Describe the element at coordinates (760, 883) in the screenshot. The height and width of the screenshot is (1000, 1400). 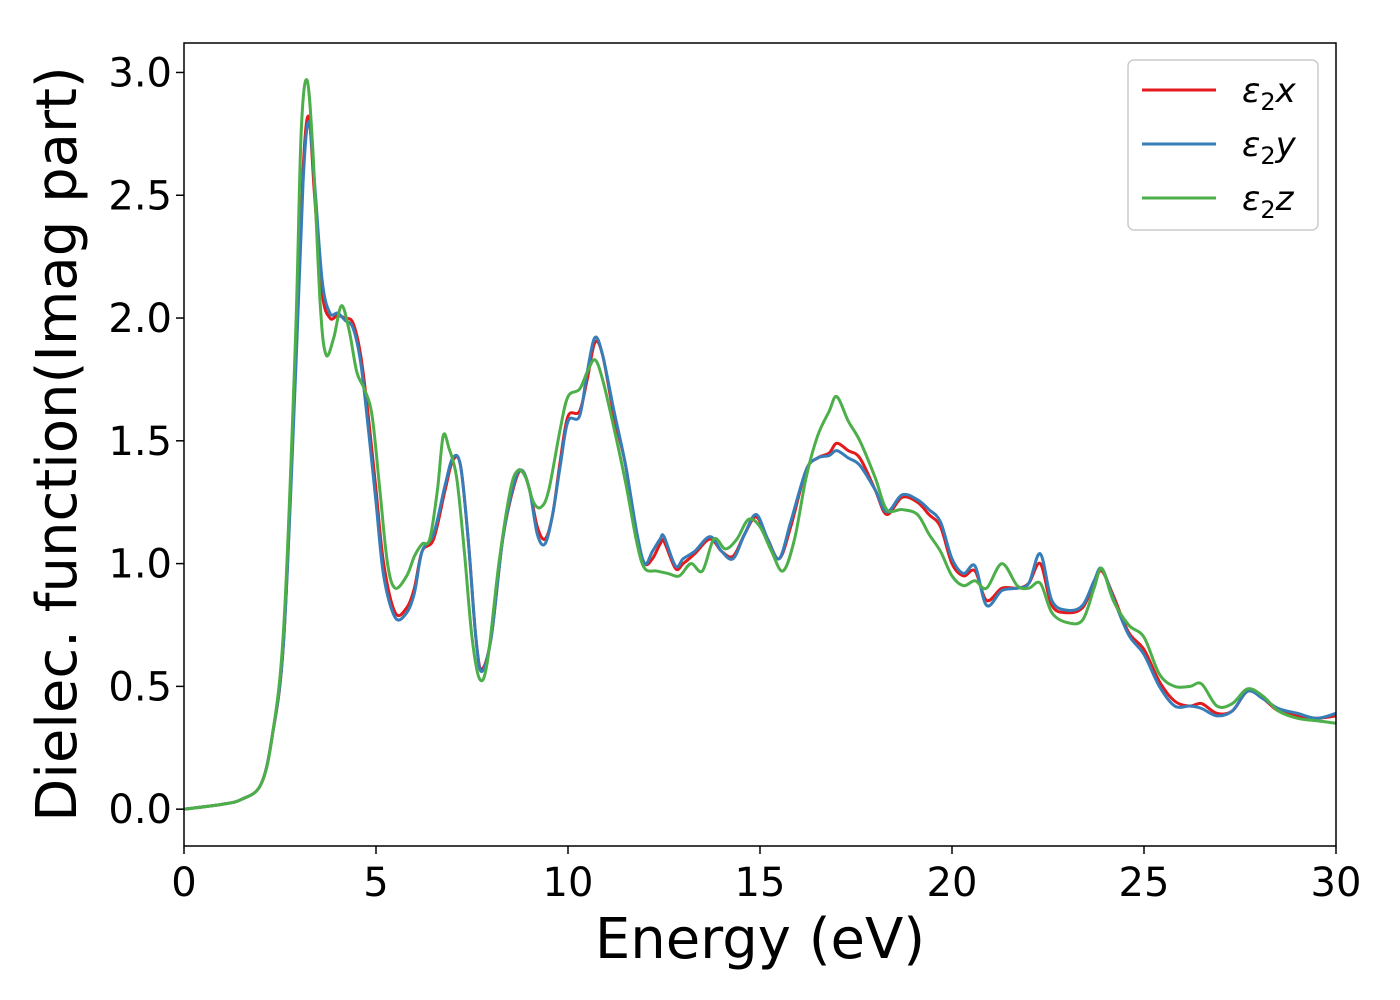
I see `x-tick-label: 15` at that location.